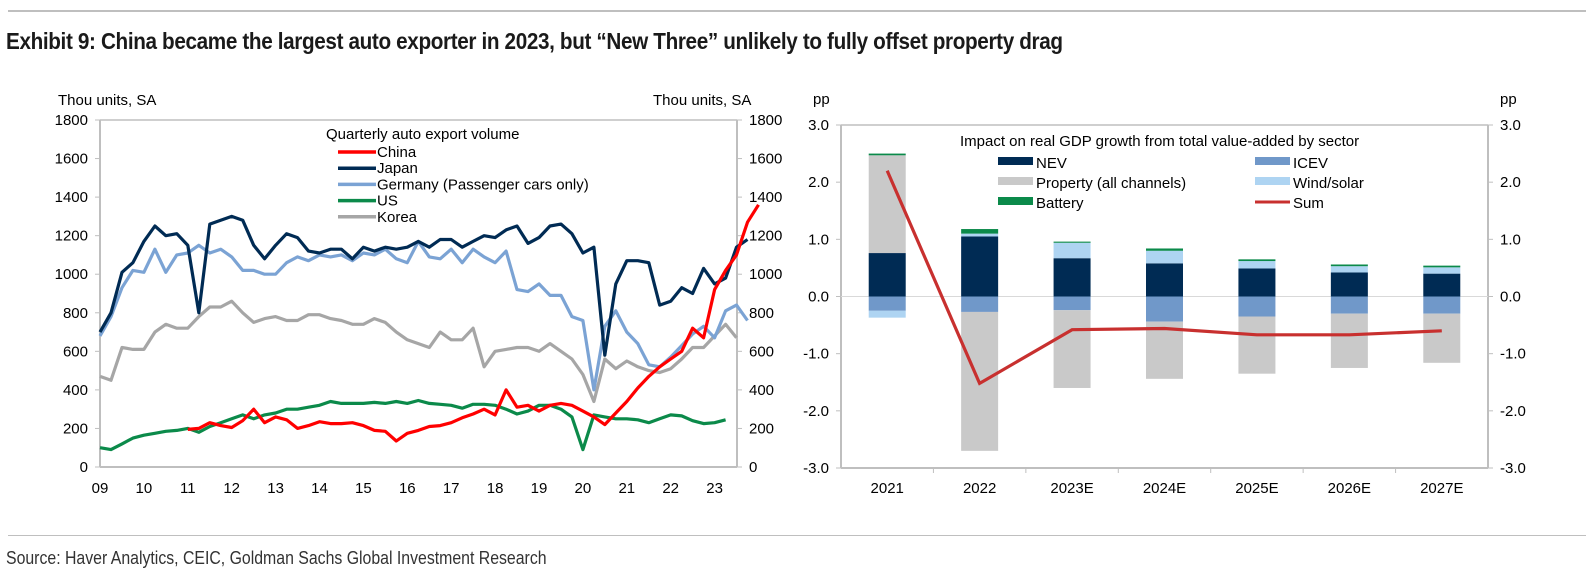 This screenshot has height=585, width=1586. I want to click on right-y-tick-label: 3.0, so click(1510, 125).